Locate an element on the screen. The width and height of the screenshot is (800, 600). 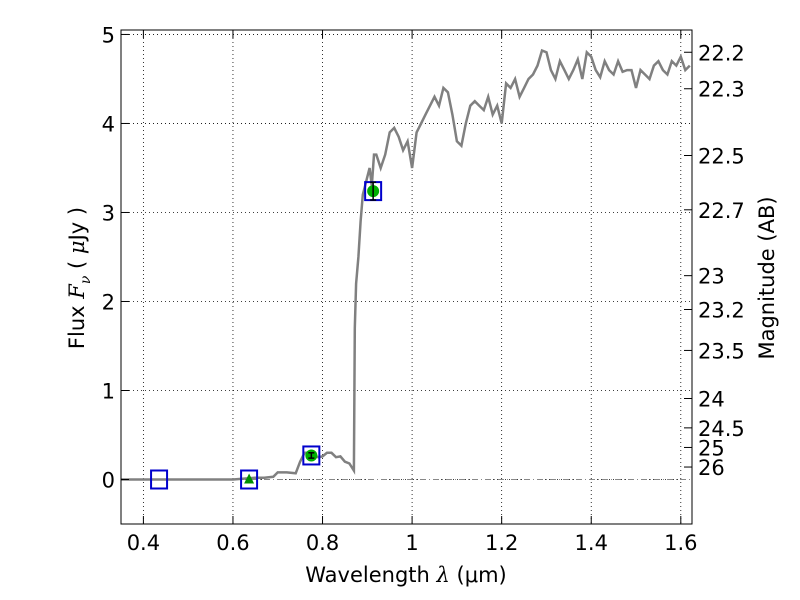
y2-tick-label-7: 24 is located at coordinates (711, 399).